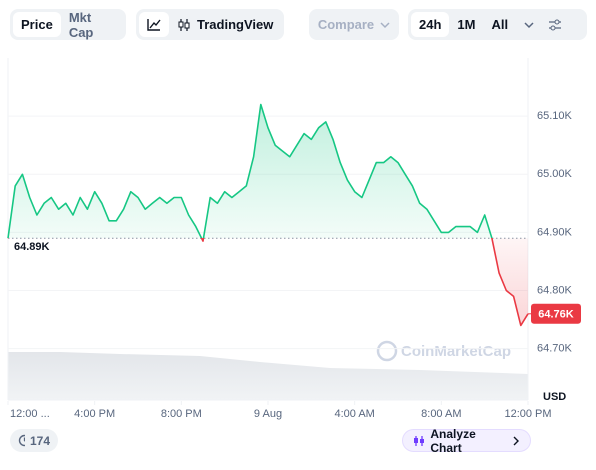 This screenshot has width=596, height=470. Describe the element at coordinates (441, 414) in the screenshot. I see `x-tick-label: 8:00 AM` at that location.